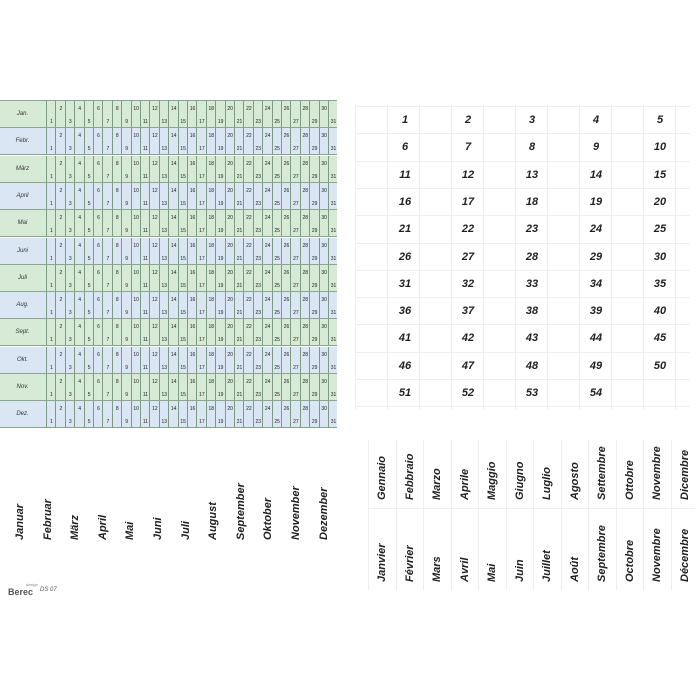 The image size is (700, 700). Describe the element at coordinates (532, 174) in the screenshot. I see `week-number: 13` at that location.